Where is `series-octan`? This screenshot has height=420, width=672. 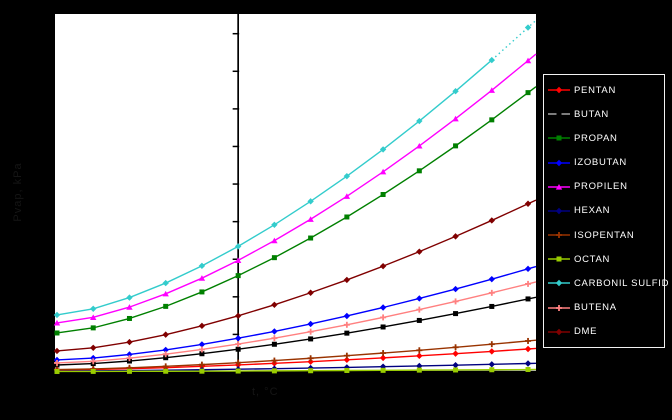 series-octan is located at coordinates (295, 370).